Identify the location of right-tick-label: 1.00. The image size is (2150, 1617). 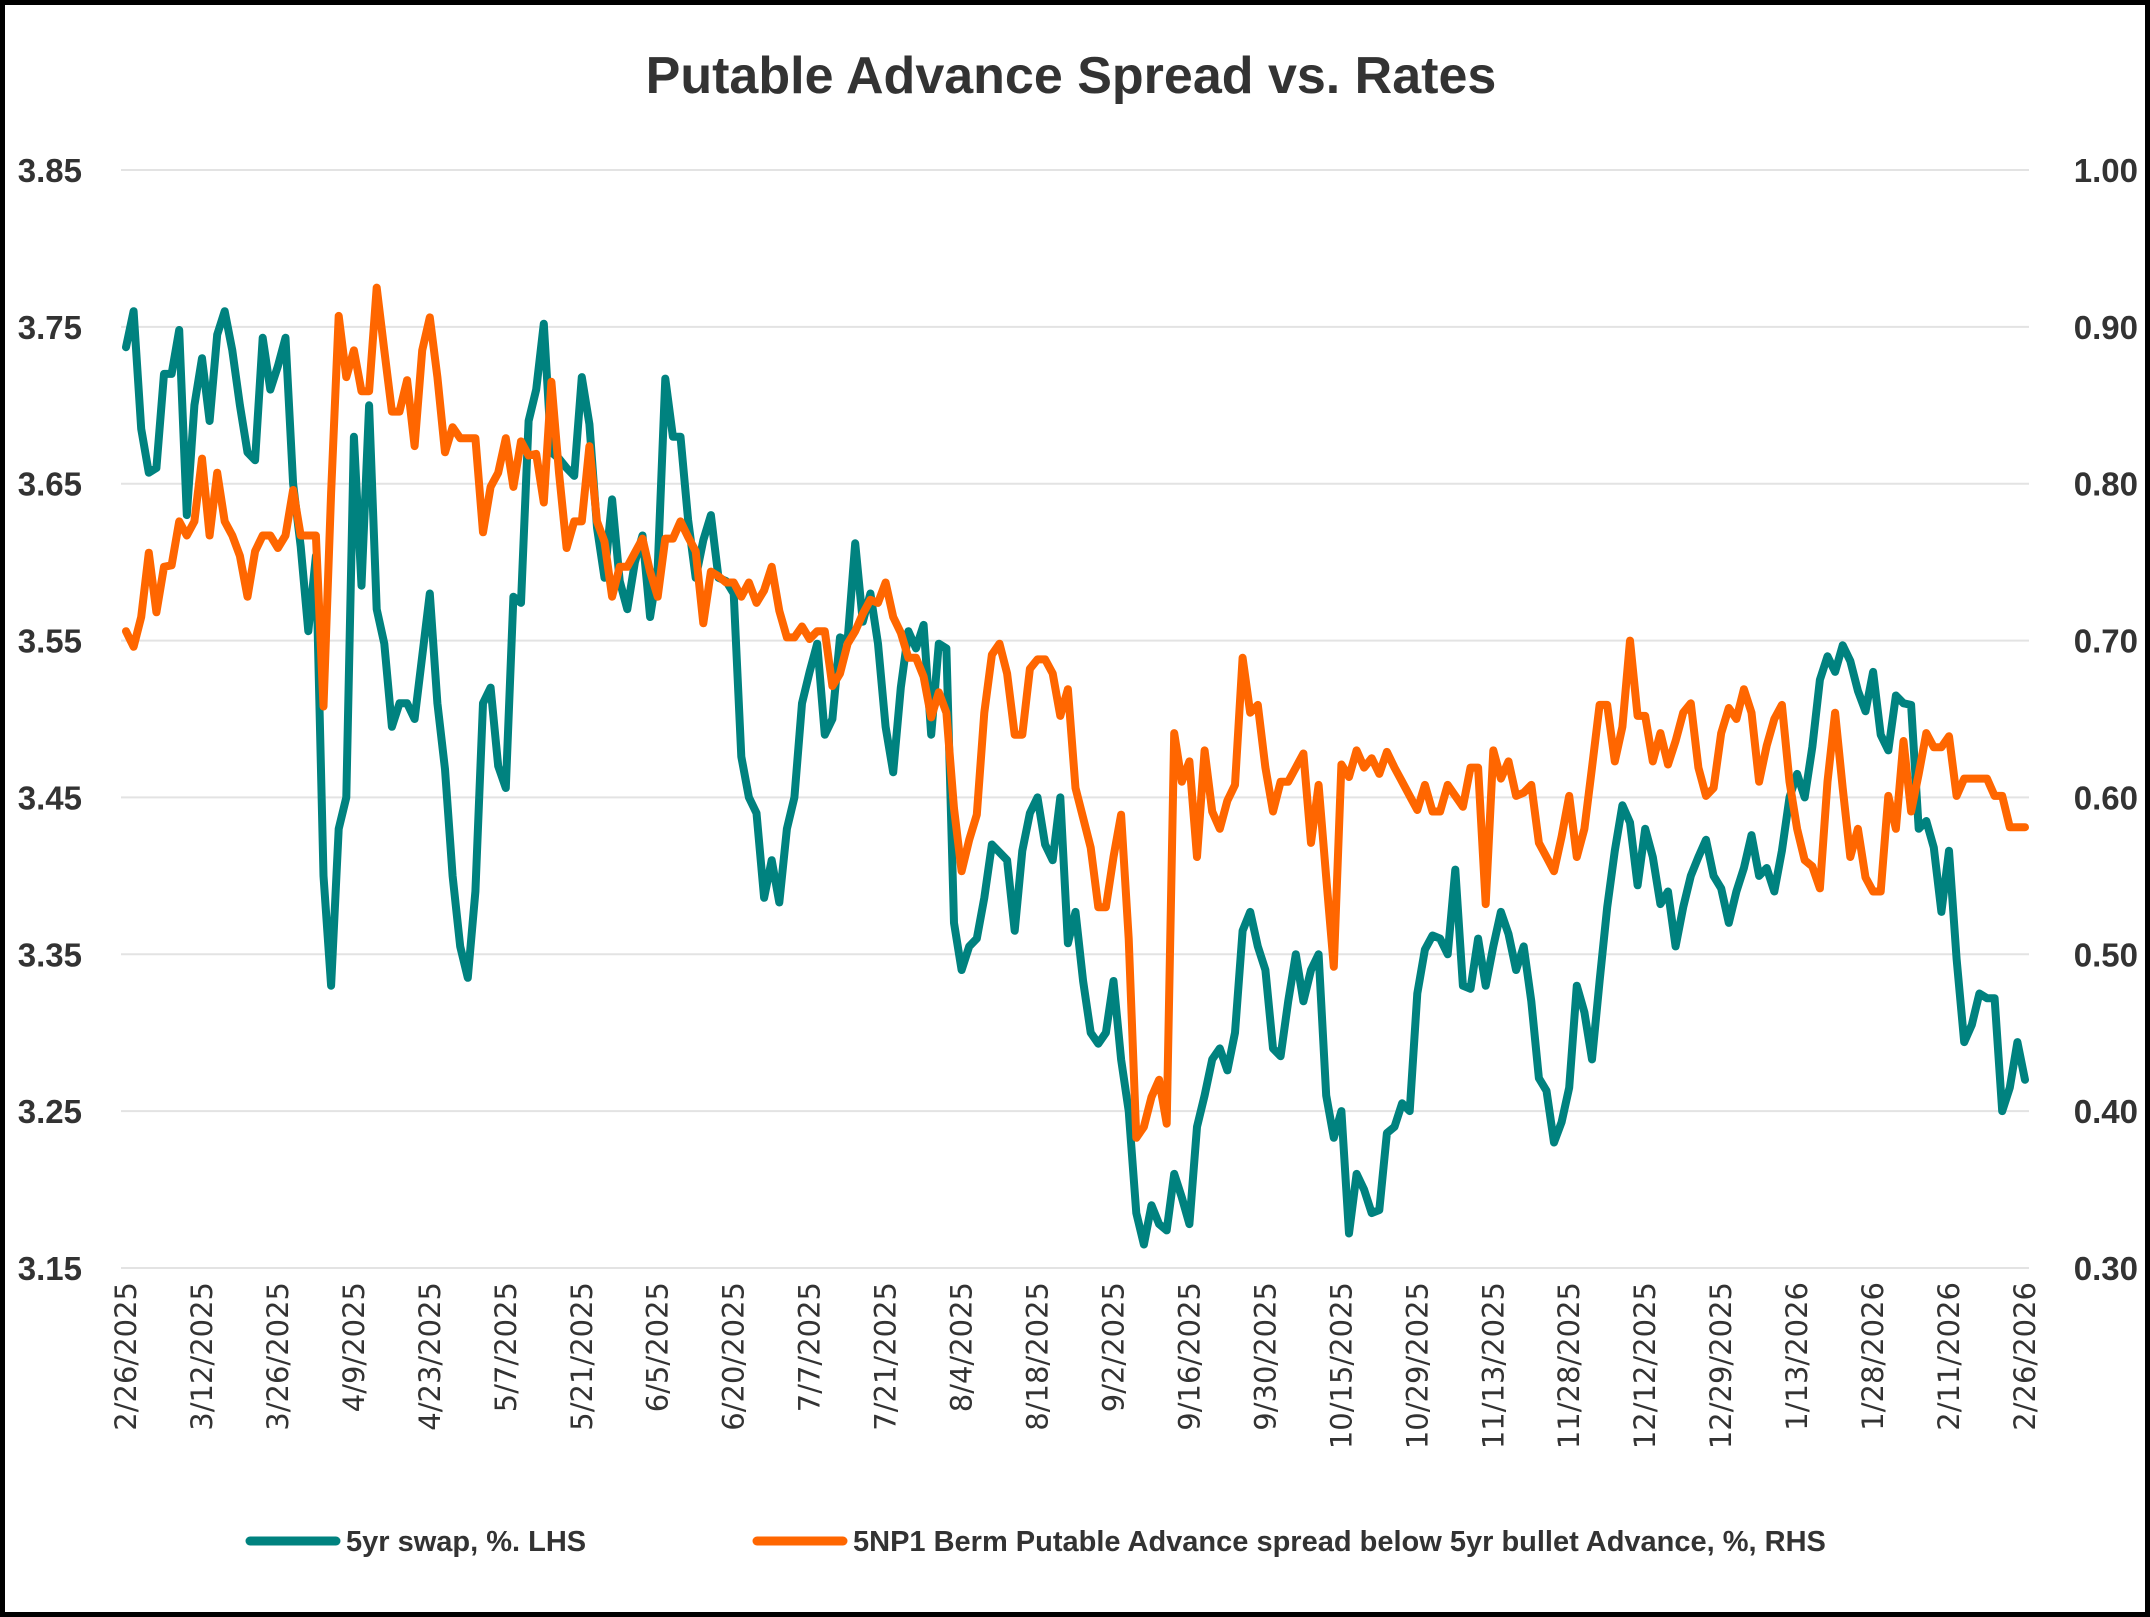
(2106, 170).